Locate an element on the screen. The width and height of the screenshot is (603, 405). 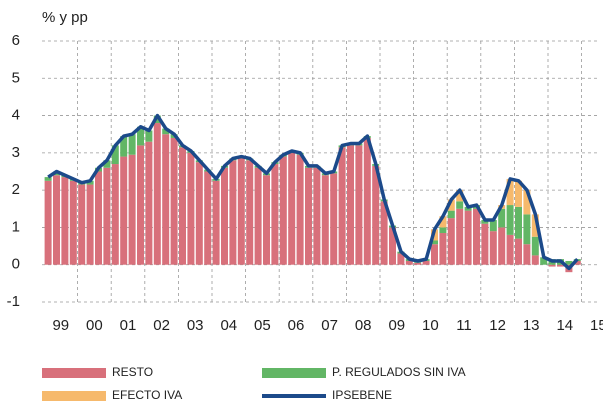
x-tick-label: 07 is located at coordinates (329, 325).